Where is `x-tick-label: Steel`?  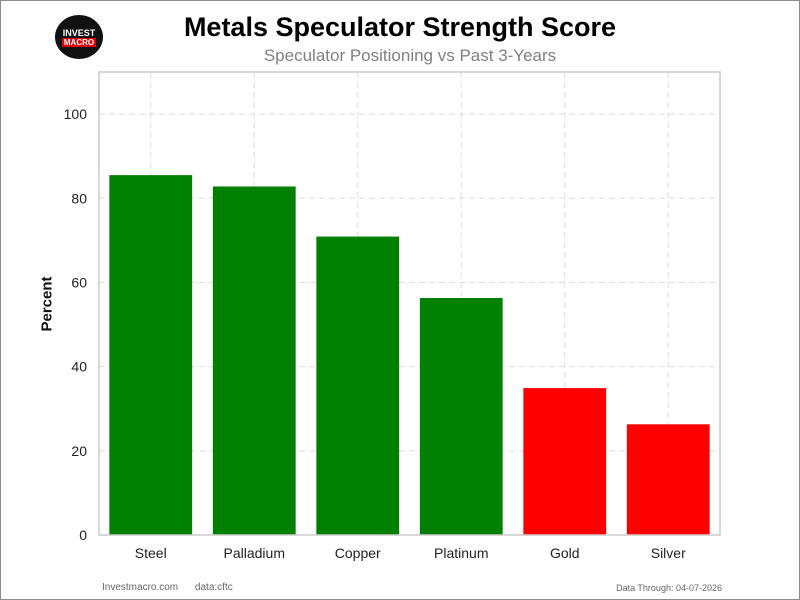 x-tick-label: Steel is located at coordinates (151, 553).